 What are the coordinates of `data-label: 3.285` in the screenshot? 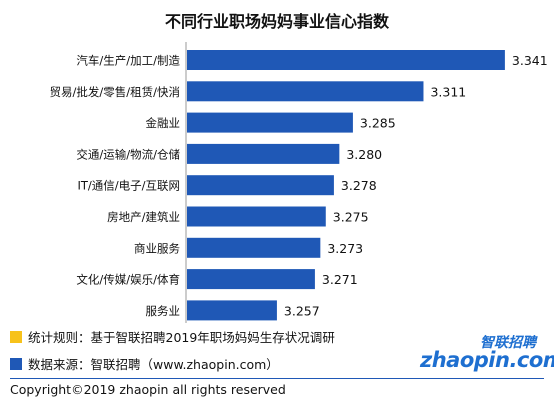 It's located at (378, 123).